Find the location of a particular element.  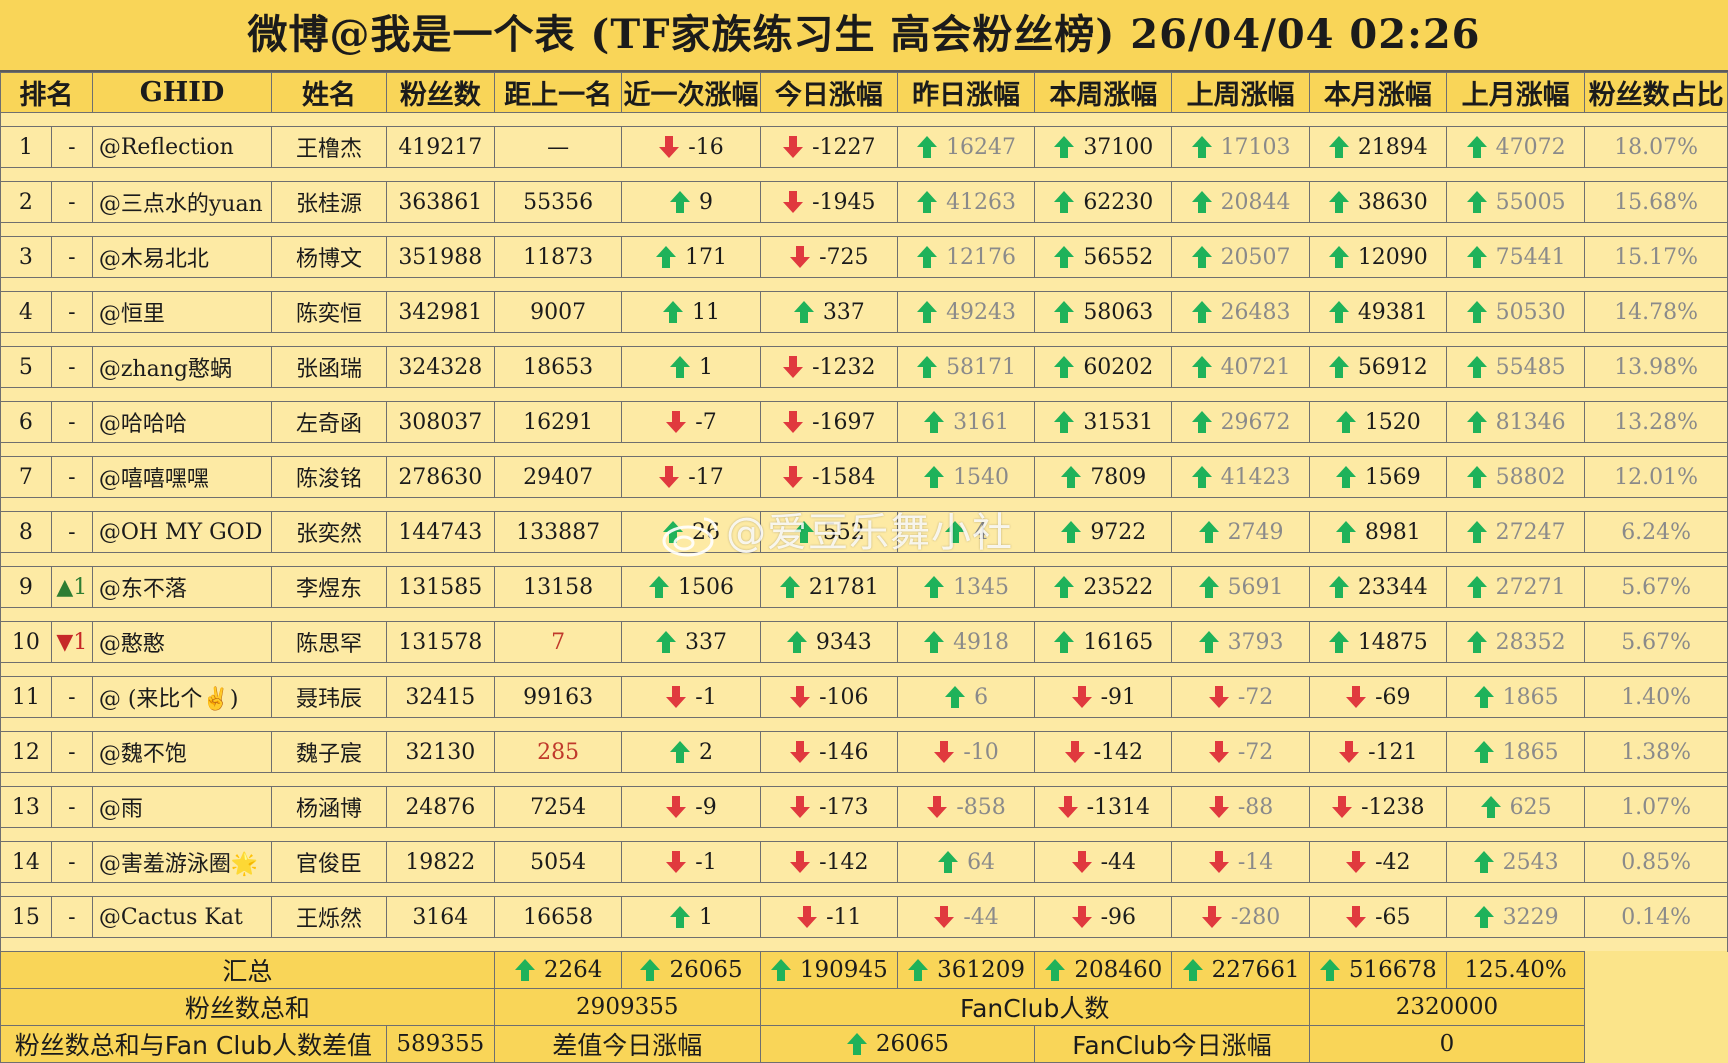

ghid-cell: @嘻嘻嘿嘿 is located at coordinates (182, 477).